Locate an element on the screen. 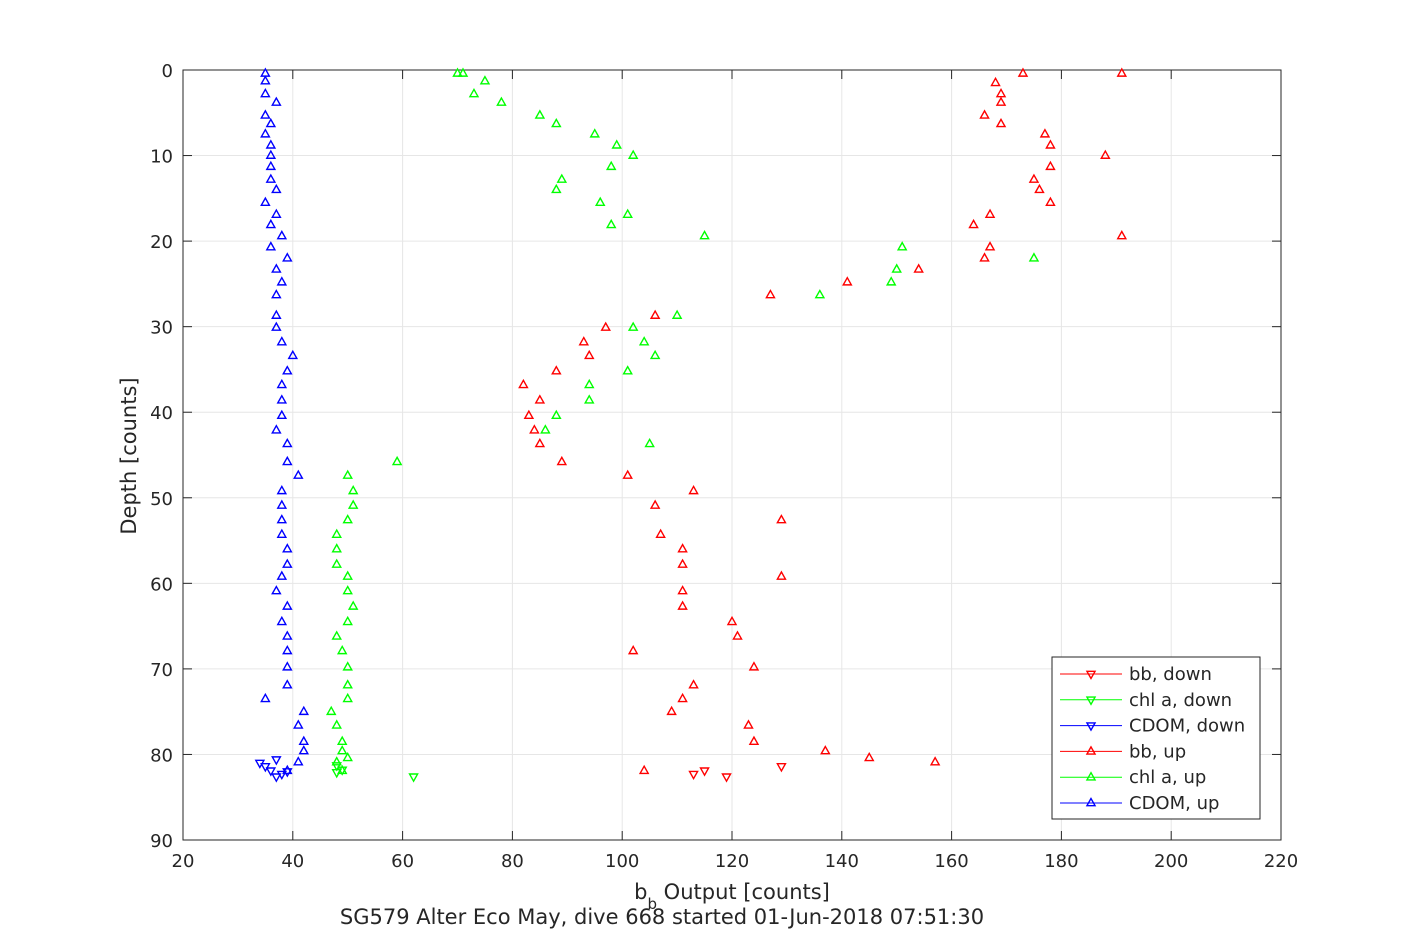  y-tick-label: 0 is located at coordinates (167, 71).